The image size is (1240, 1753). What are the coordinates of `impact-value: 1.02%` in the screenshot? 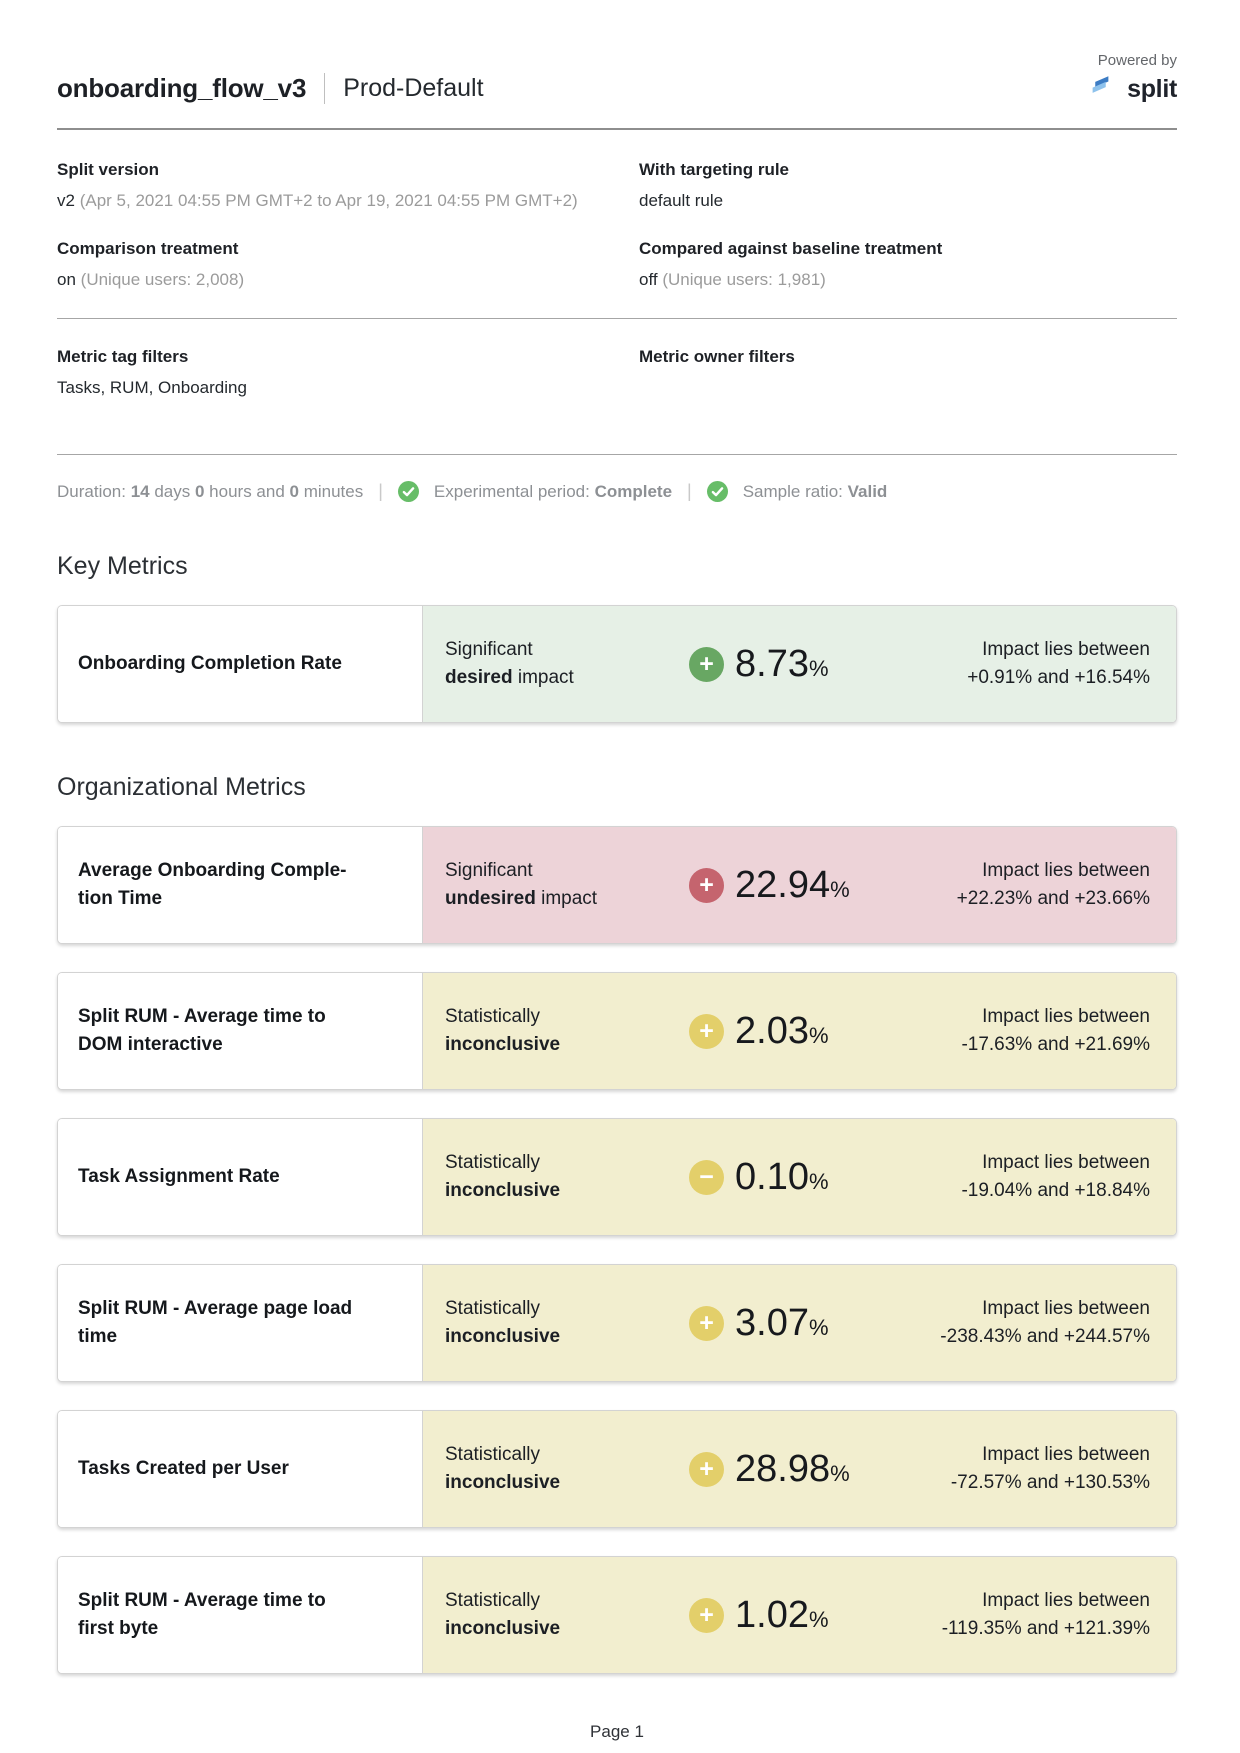 It's located at (782, 1614).